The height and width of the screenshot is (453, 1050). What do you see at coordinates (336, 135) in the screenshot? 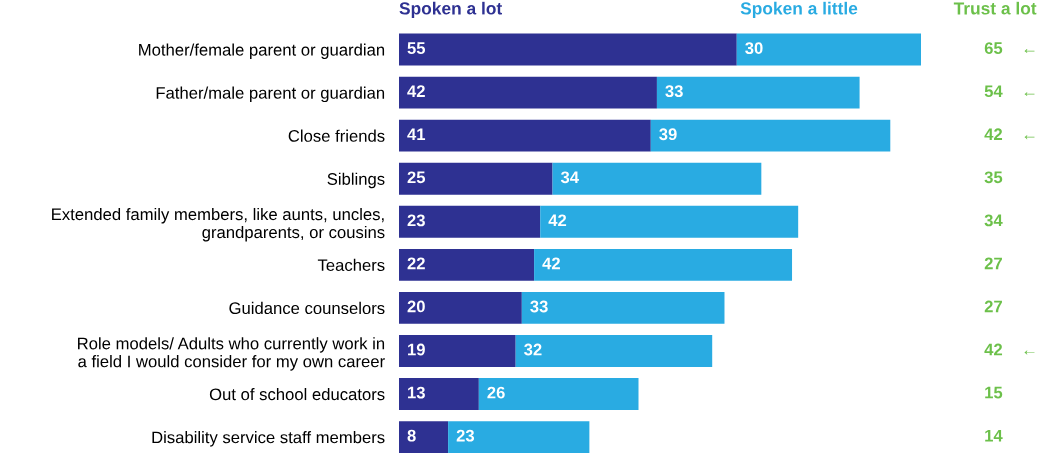
I see `y-tick-label: Close friends` at bounding box center [336, 135].